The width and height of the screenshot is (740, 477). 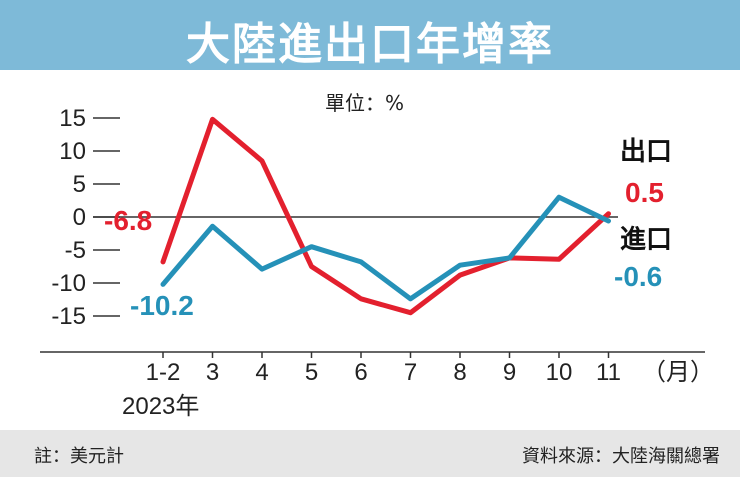 I want to click on x-tick-label: 11, so click(x=608, y=372).